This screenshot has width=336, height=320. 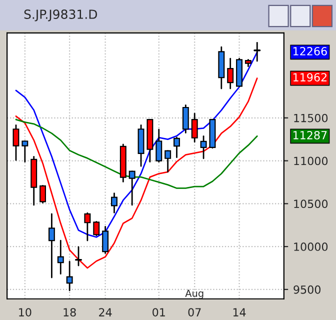 I want to click on x-tick-label: 14, so click(x=239, y=312).